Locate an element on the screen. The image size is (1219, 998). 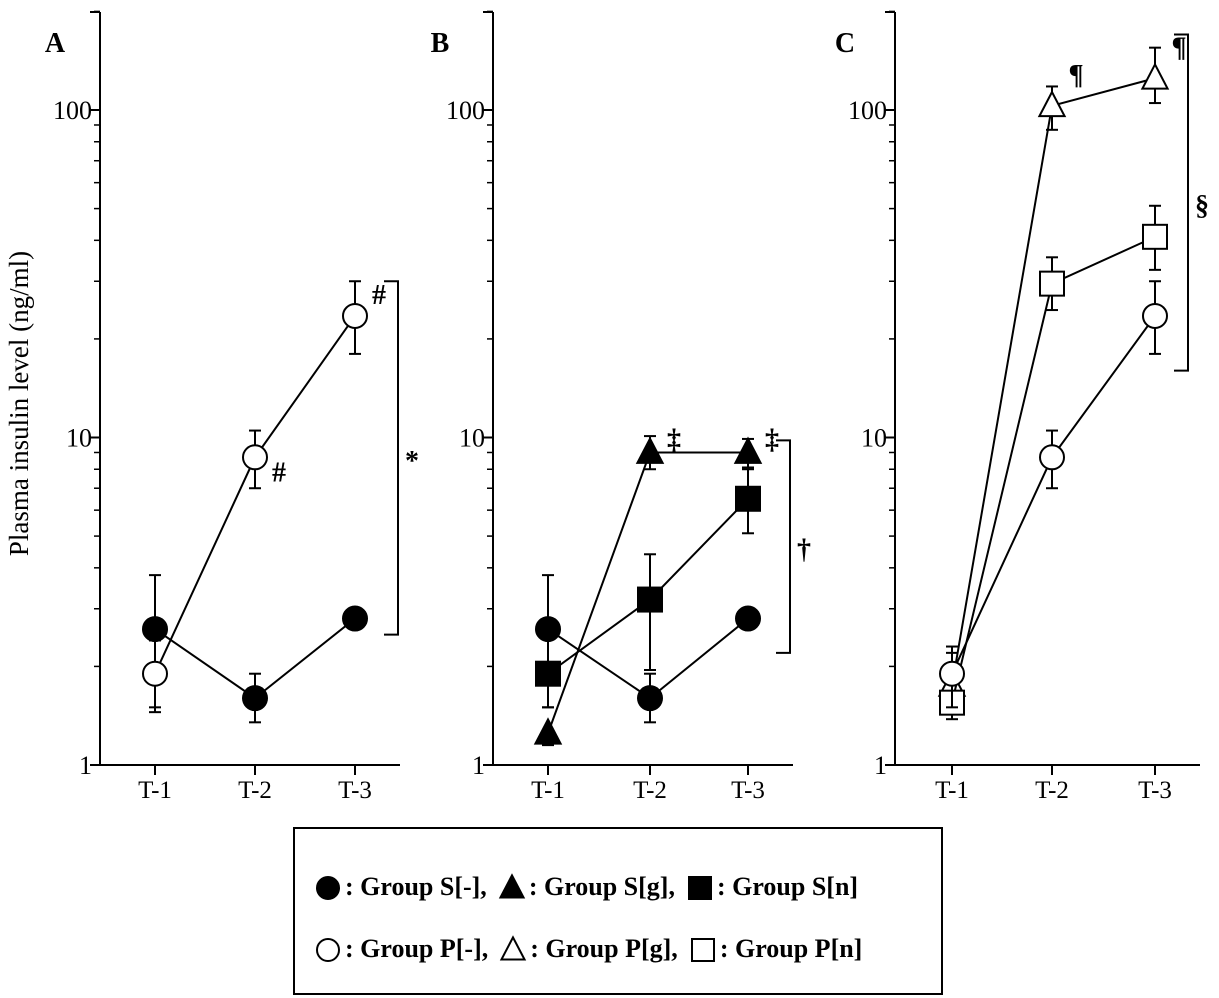
legend-label: : Group P[-], is located at coordinates (417, 948).